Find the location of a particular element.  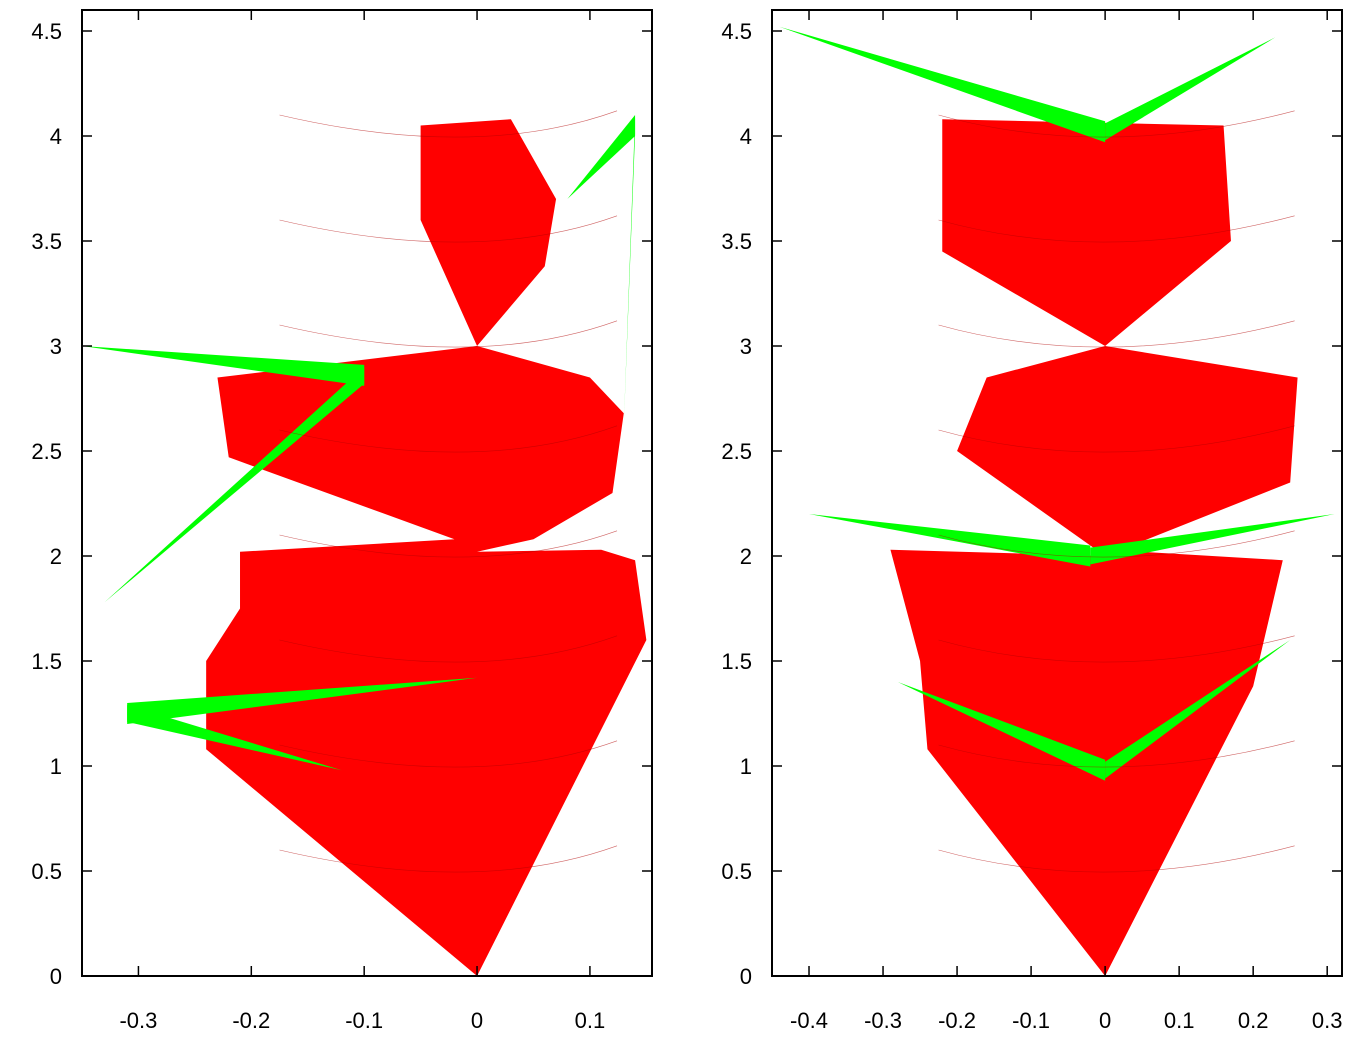

x-tick-label: 0.2 is located at coordinates (1253, 1020).